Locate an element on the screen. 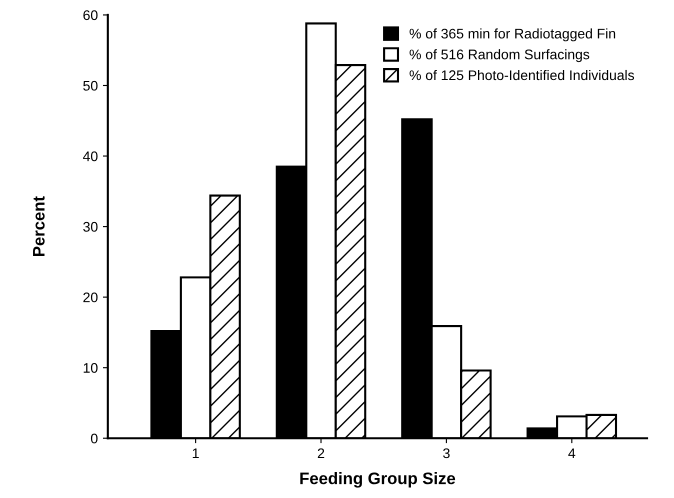 The height and width of the screenshot is (498, 674). y-tick-label: 0 is located at coordinates (94, 439).